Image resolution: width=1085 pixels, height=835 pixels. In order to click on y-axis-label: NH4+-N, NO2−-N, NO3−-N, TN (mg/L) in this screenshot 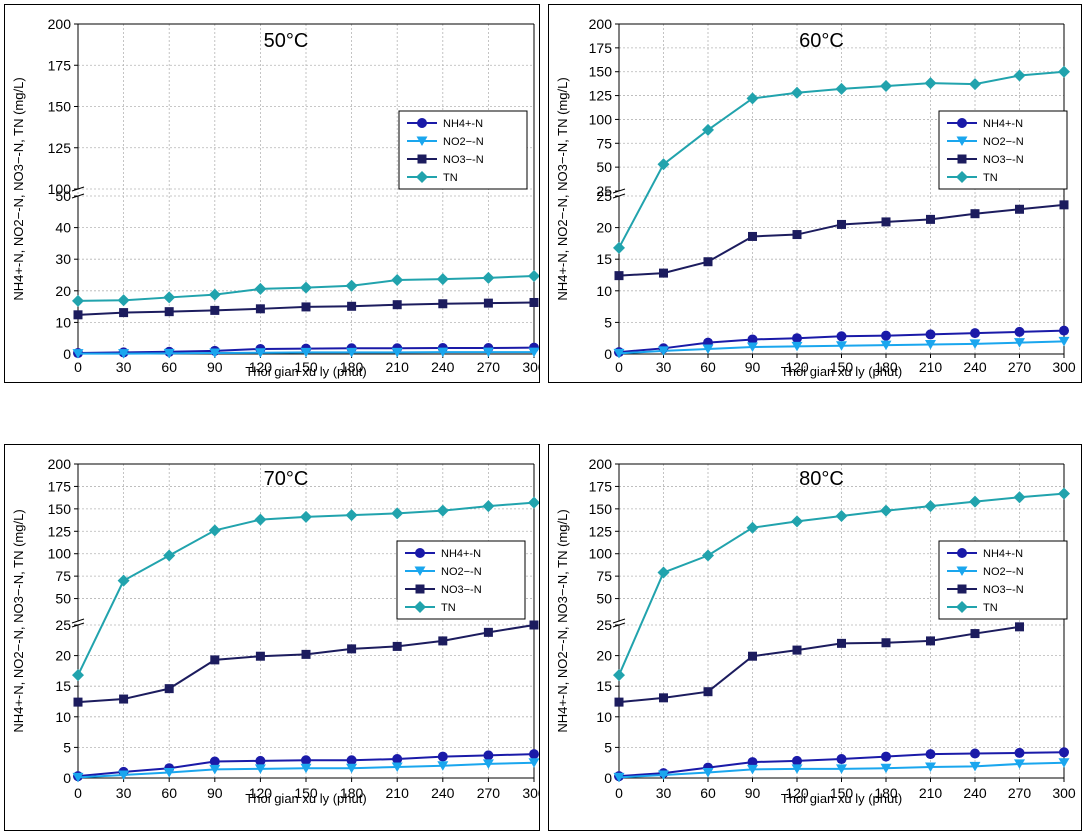, I will do `click(18, 188)`.